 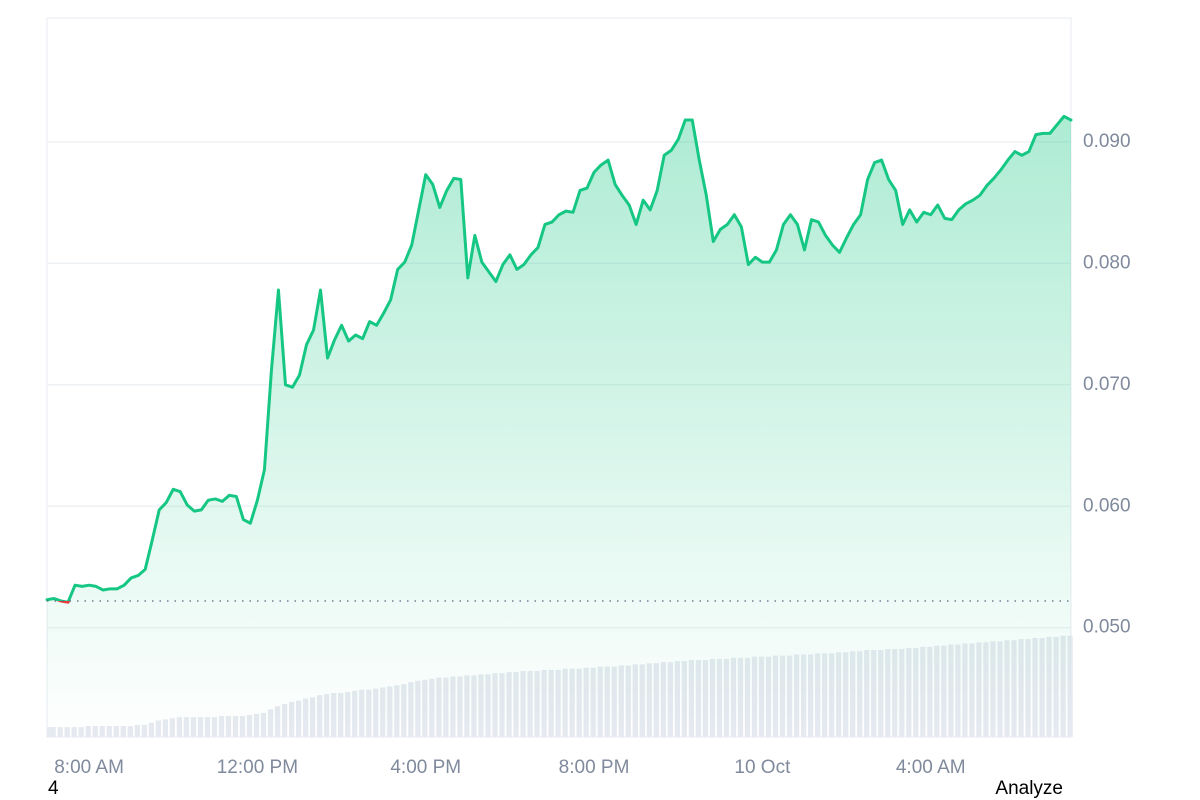 What do you see at coordinates (53, 788) in the screenshot?
I see `footer-left: 4` at bounding box center [53, 788].